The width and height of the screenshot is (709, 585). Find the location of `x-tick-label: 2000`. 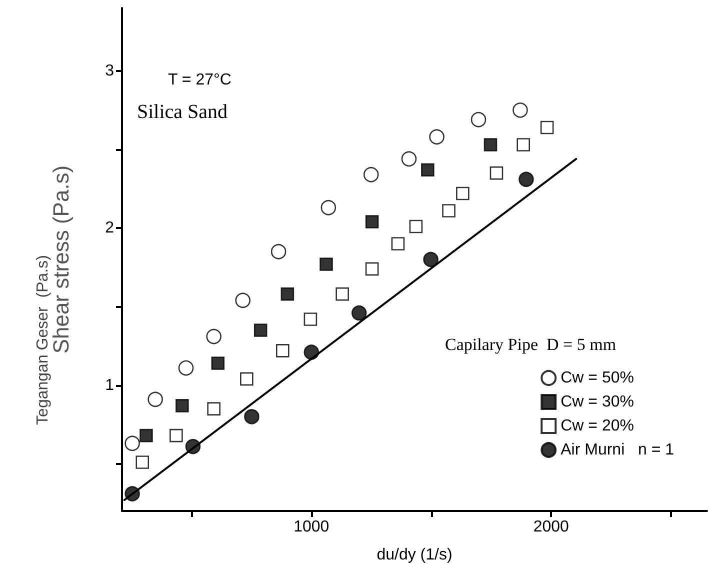

x-tick-label: 2000 is located at coordinates (551, 527).